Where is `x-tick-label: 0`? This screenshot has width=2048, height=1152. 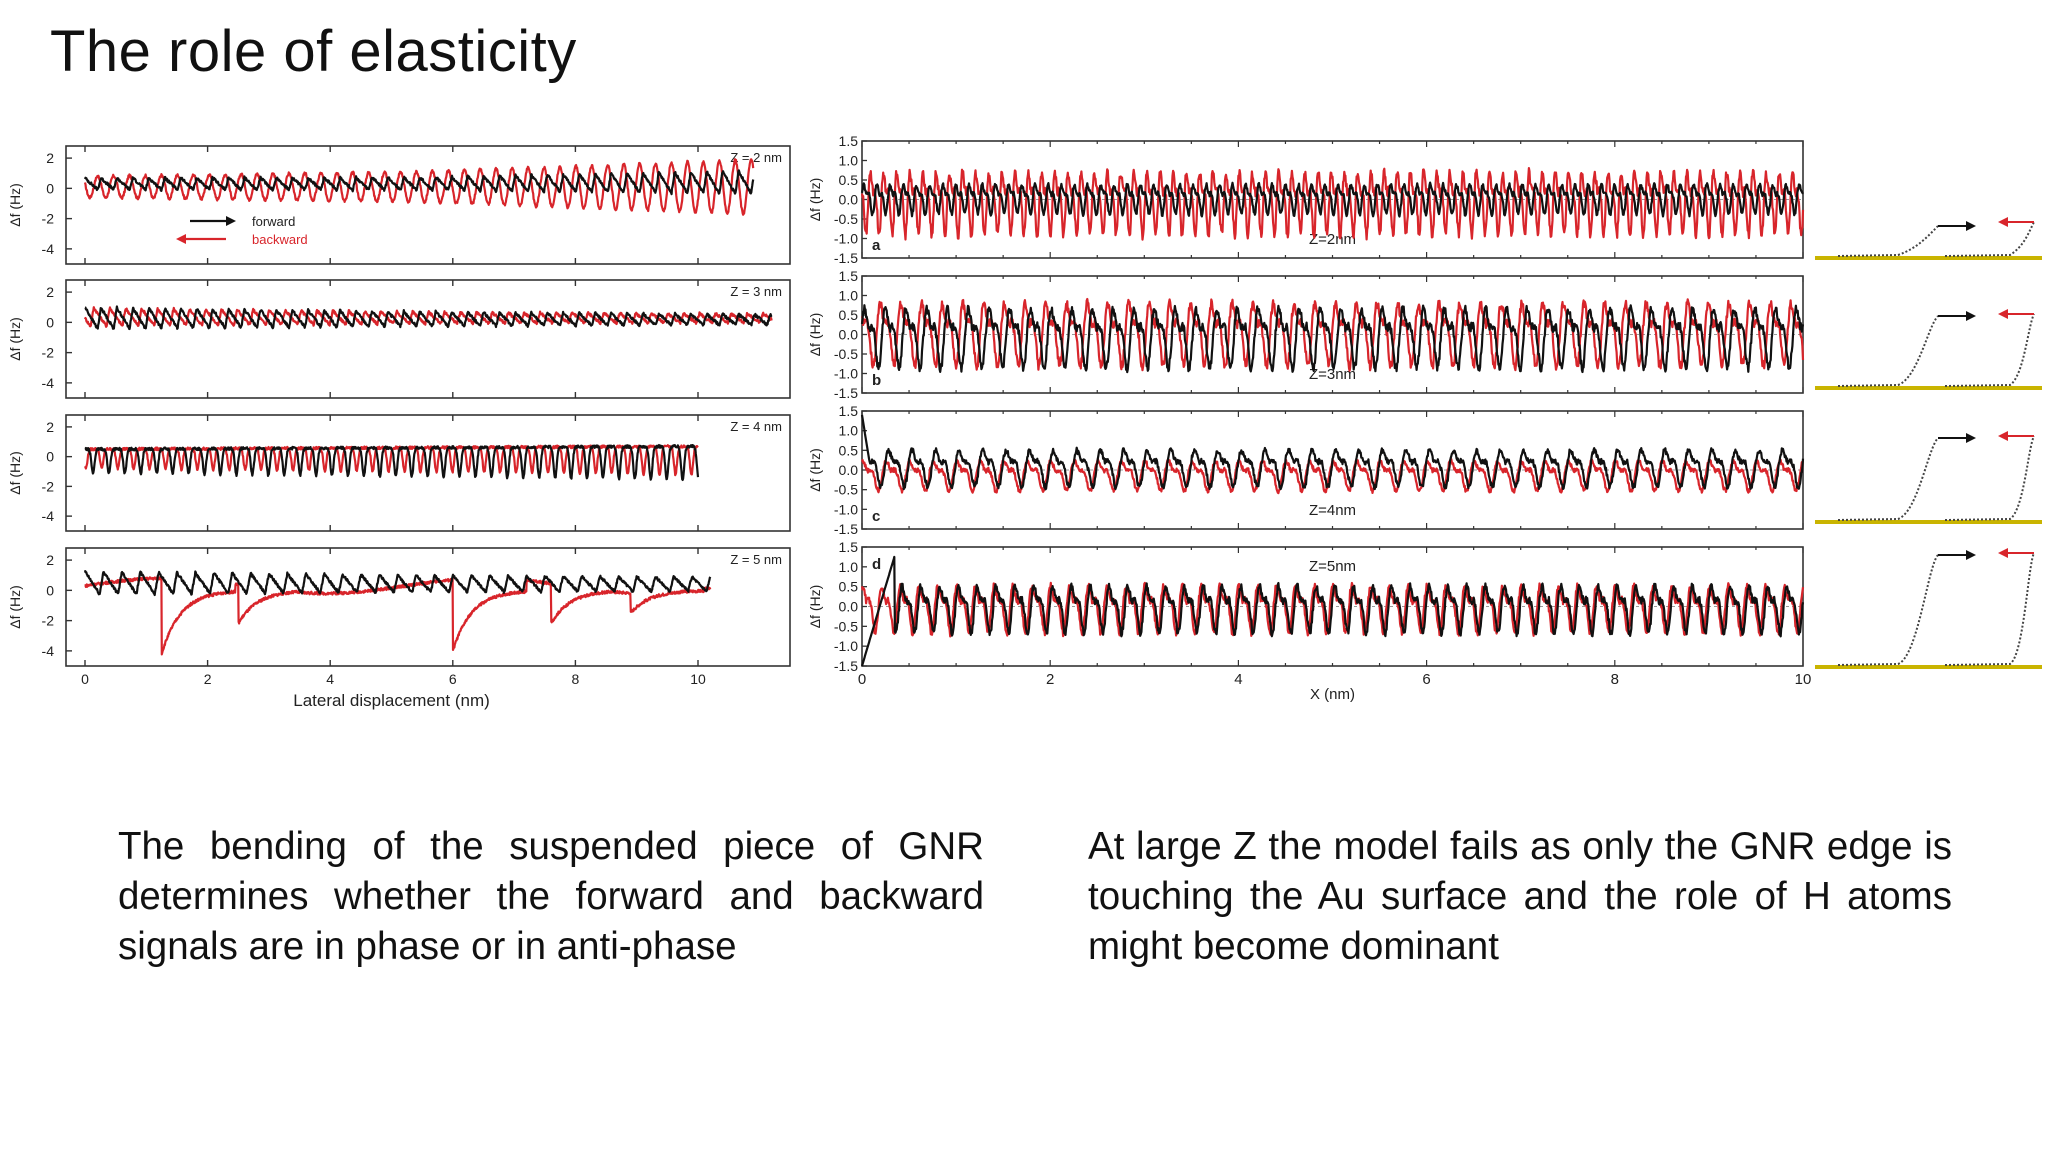
x-tick-label: 0 is located at coordinates (85, 679).